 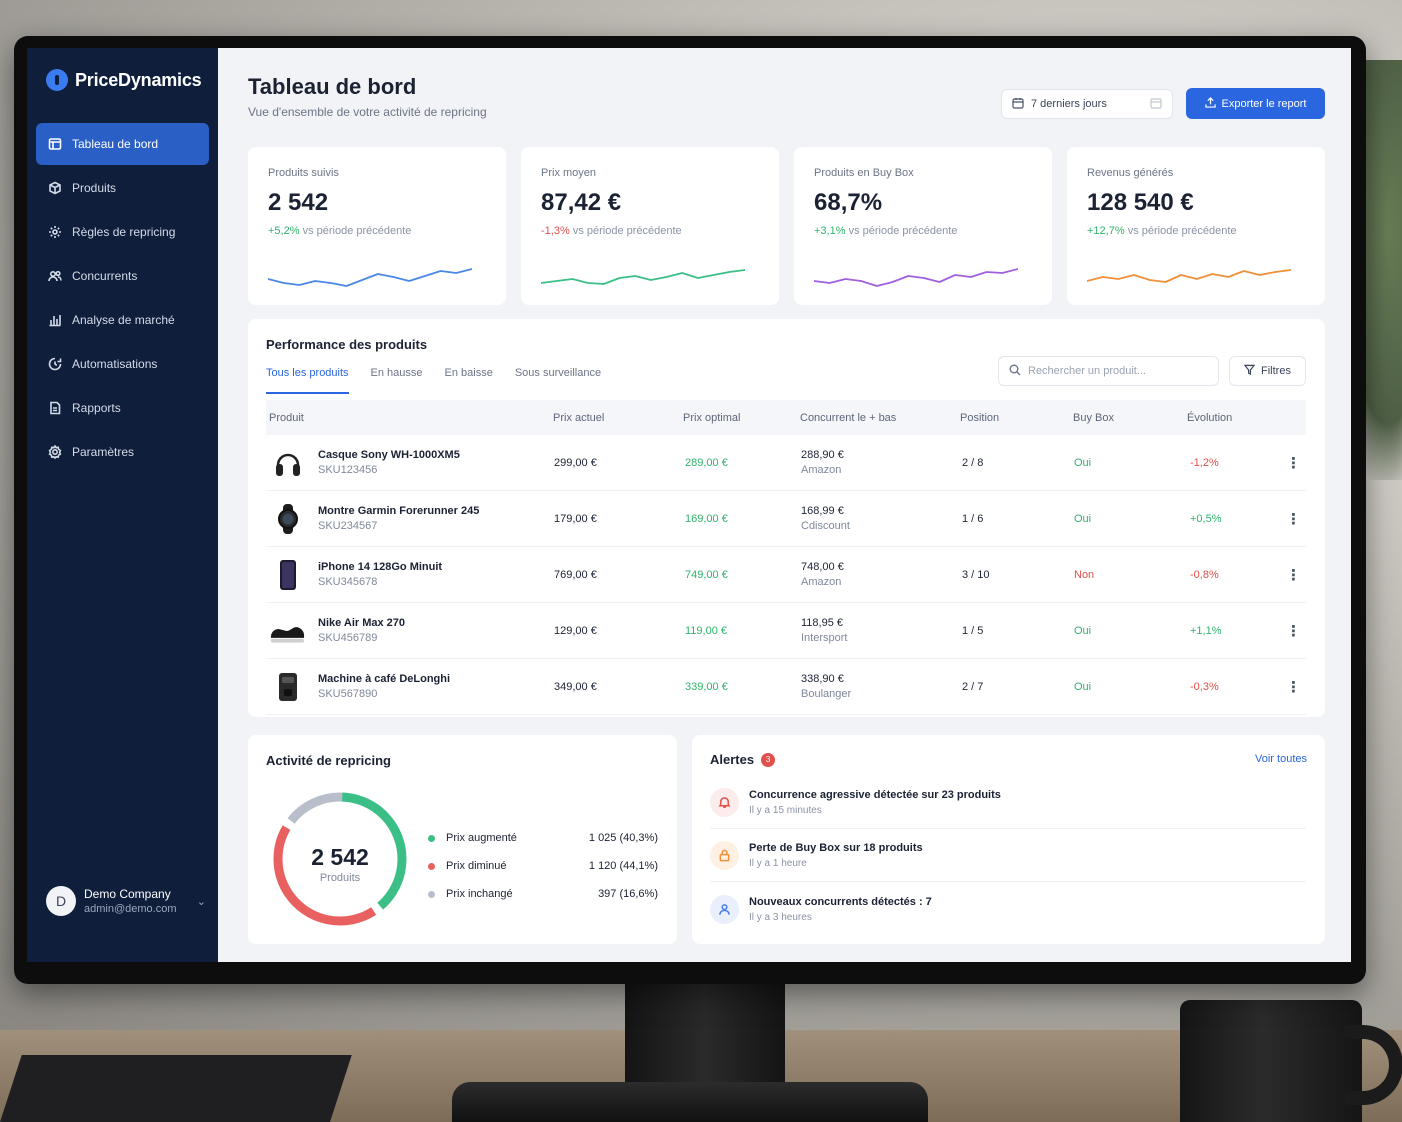 What do you see at coordinates (706, 518) in the screenshot?
I see `optimal-price: 169,00 €` at bounding box center [706, 518].